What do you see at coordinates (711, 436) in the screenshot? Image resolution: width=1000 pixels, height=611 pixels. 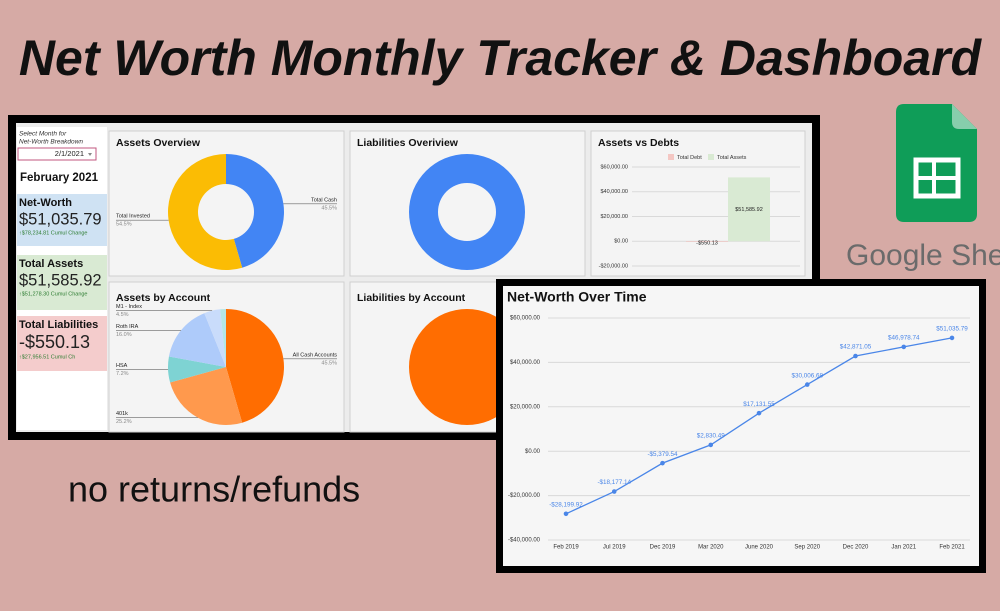 I see `data-label: $2,830.49` at bounding box center [711, 436].